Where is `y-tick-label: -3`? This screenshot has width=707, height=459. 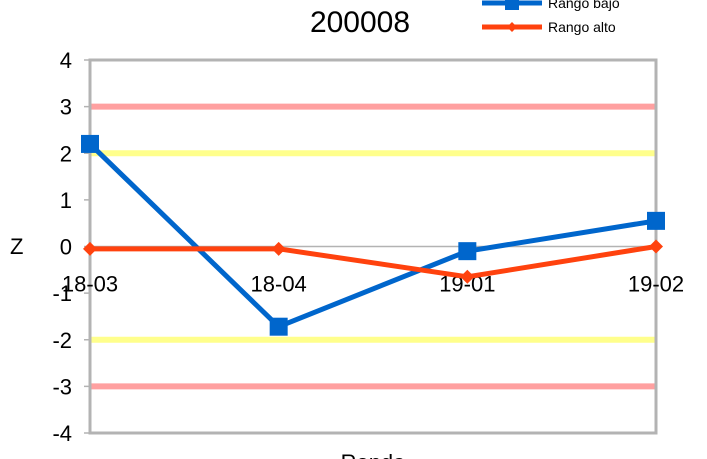 y-tick-label: -3 is located at coordinates (62, 386).